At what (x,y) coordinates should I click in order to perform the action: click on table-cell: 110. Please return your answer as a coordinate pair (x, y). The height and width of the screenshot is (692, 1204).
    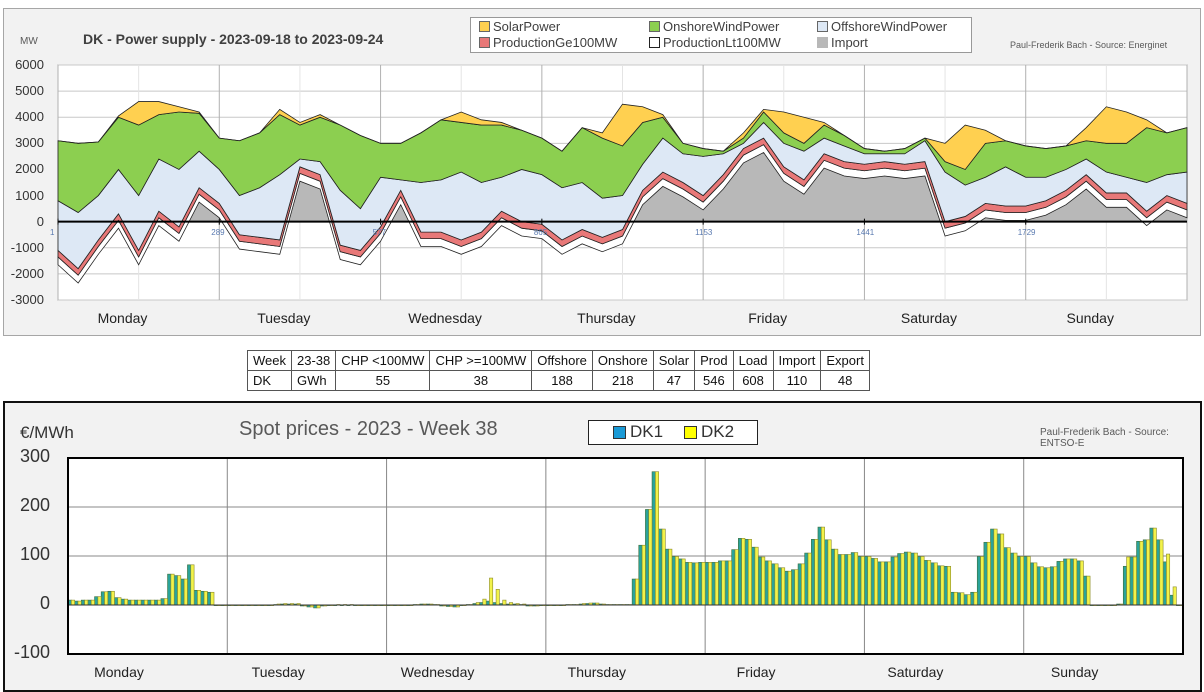
    Looking at the image, I should click on (797, 380).